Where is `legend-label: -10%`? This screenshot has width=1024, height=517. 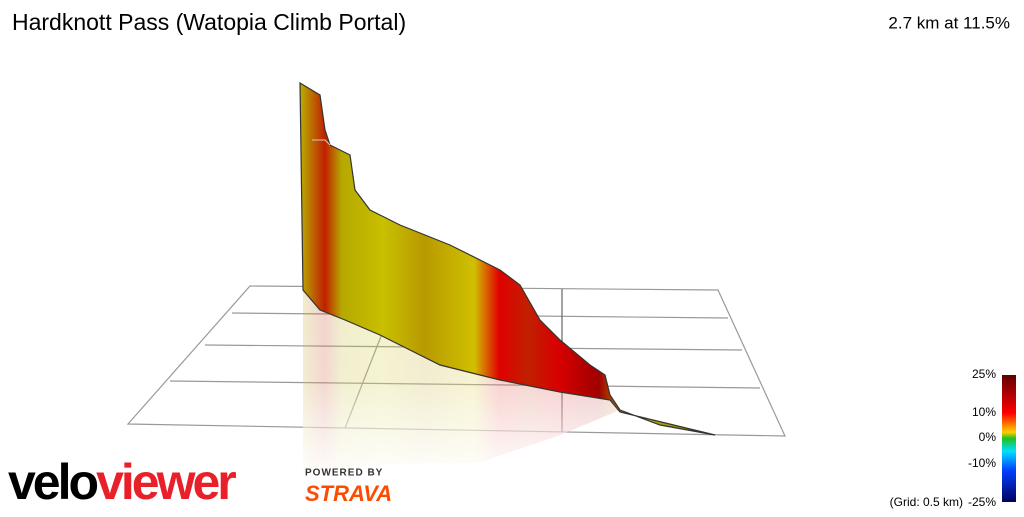
legend-label: -10% is located at coordinates (982, 463).